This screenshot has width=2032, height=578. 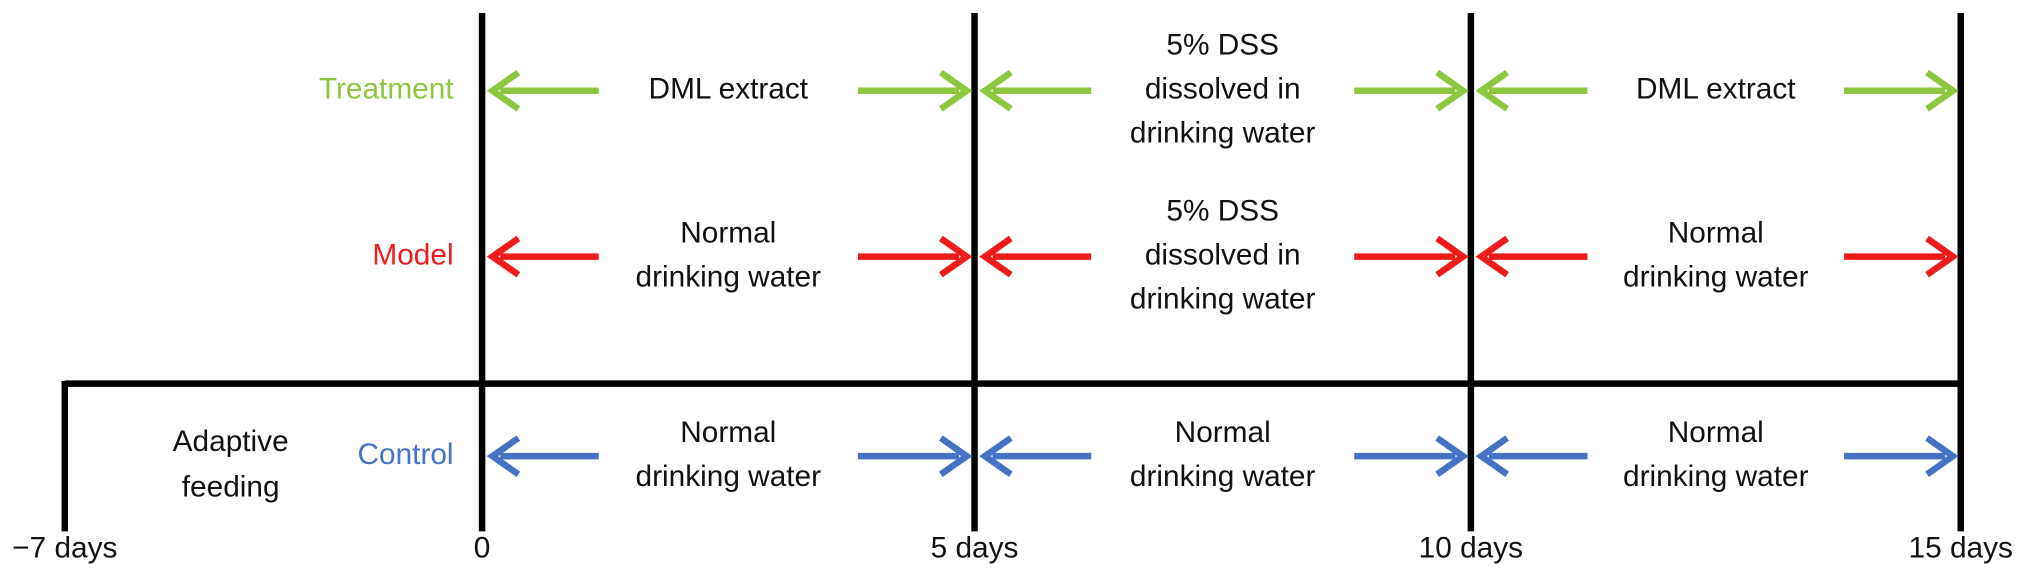 What do you see at coordinates (386, 89) in the screenshot?
I see `group-label: Treatment` at bounding box center [386, 89].